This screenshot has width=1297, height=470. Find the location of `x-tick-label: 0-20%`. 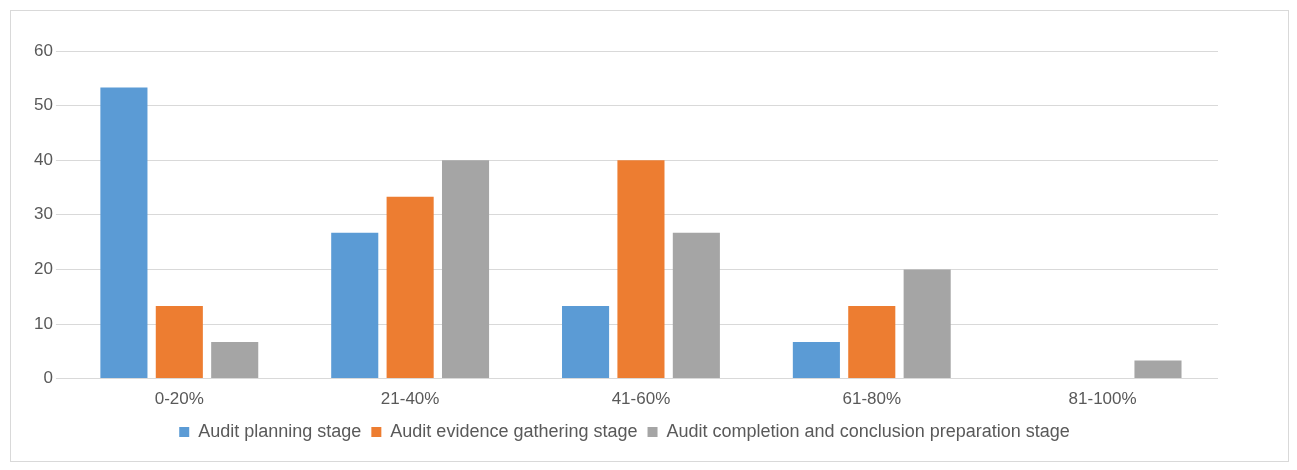

x-tick-label: 0-20% is located at coordinates (179, 399).